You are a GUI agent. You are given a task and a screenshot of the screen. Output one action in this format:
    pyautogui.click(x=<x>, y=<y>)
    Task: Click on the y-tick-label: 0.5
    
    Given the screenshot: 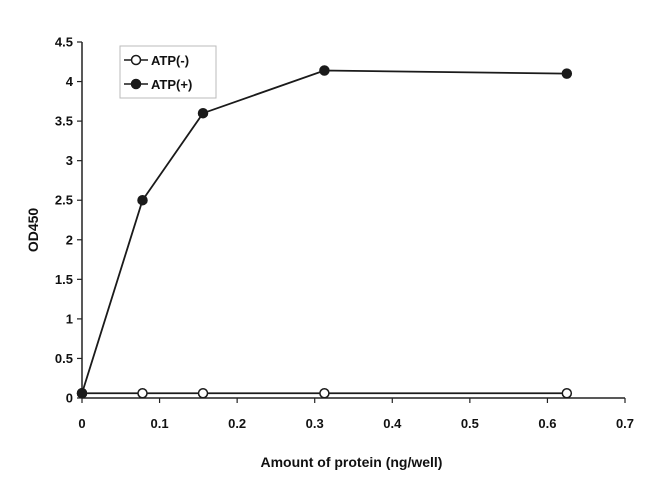 What is the action you would take?
    pyautogui.click(x=64, y=358)
    